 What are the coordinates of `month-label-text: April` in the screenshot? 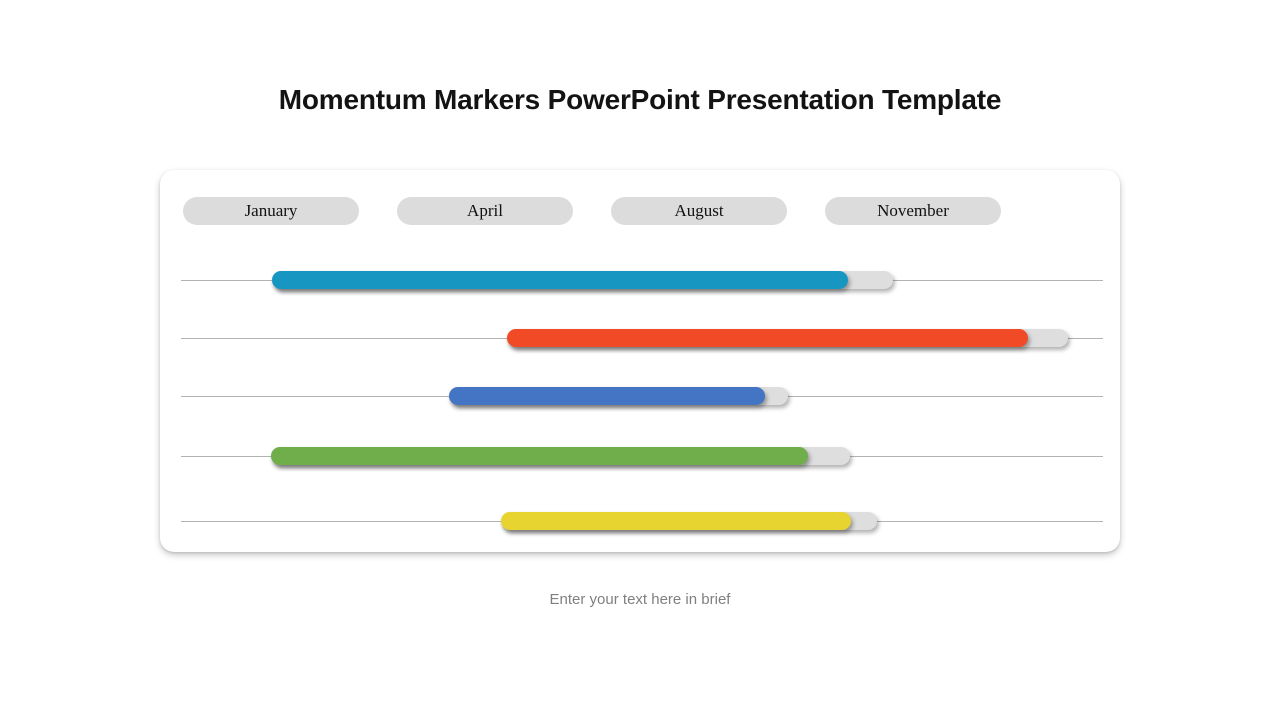 It's located at (485, 210).